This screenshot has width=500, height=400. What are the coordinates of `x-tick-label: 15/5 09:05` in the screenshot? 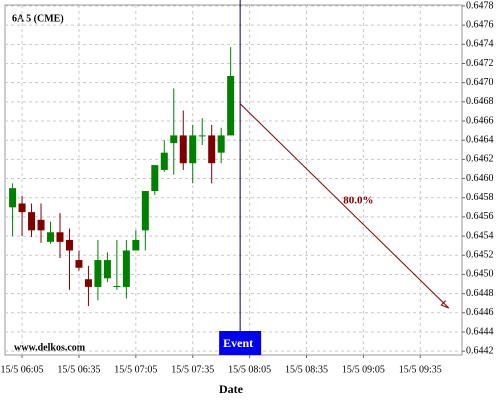 It's located at (363, 369).